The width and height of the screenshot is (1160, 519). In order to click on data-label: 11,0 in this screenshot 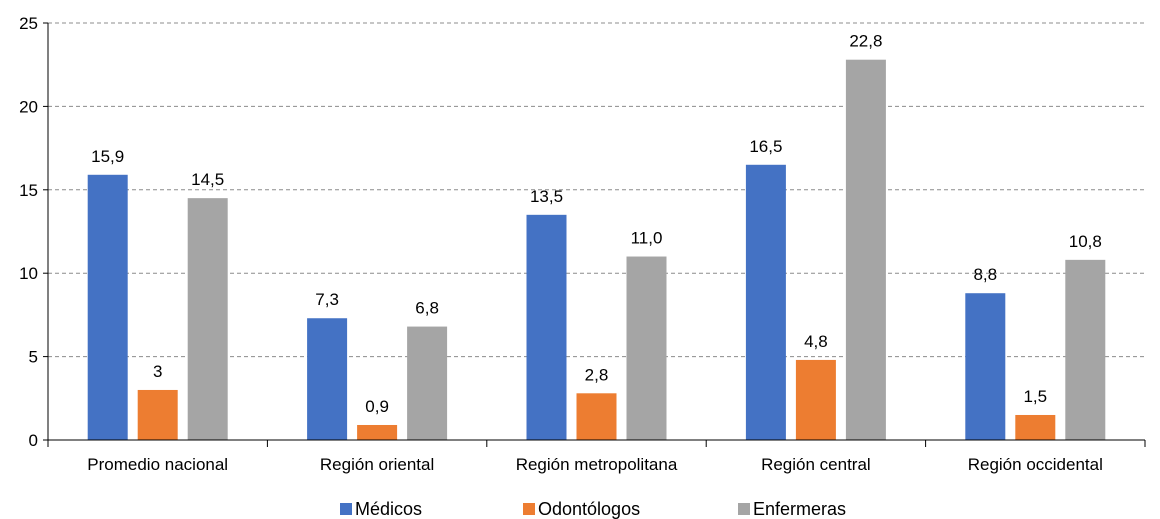, I will do `click(647, 238)`.